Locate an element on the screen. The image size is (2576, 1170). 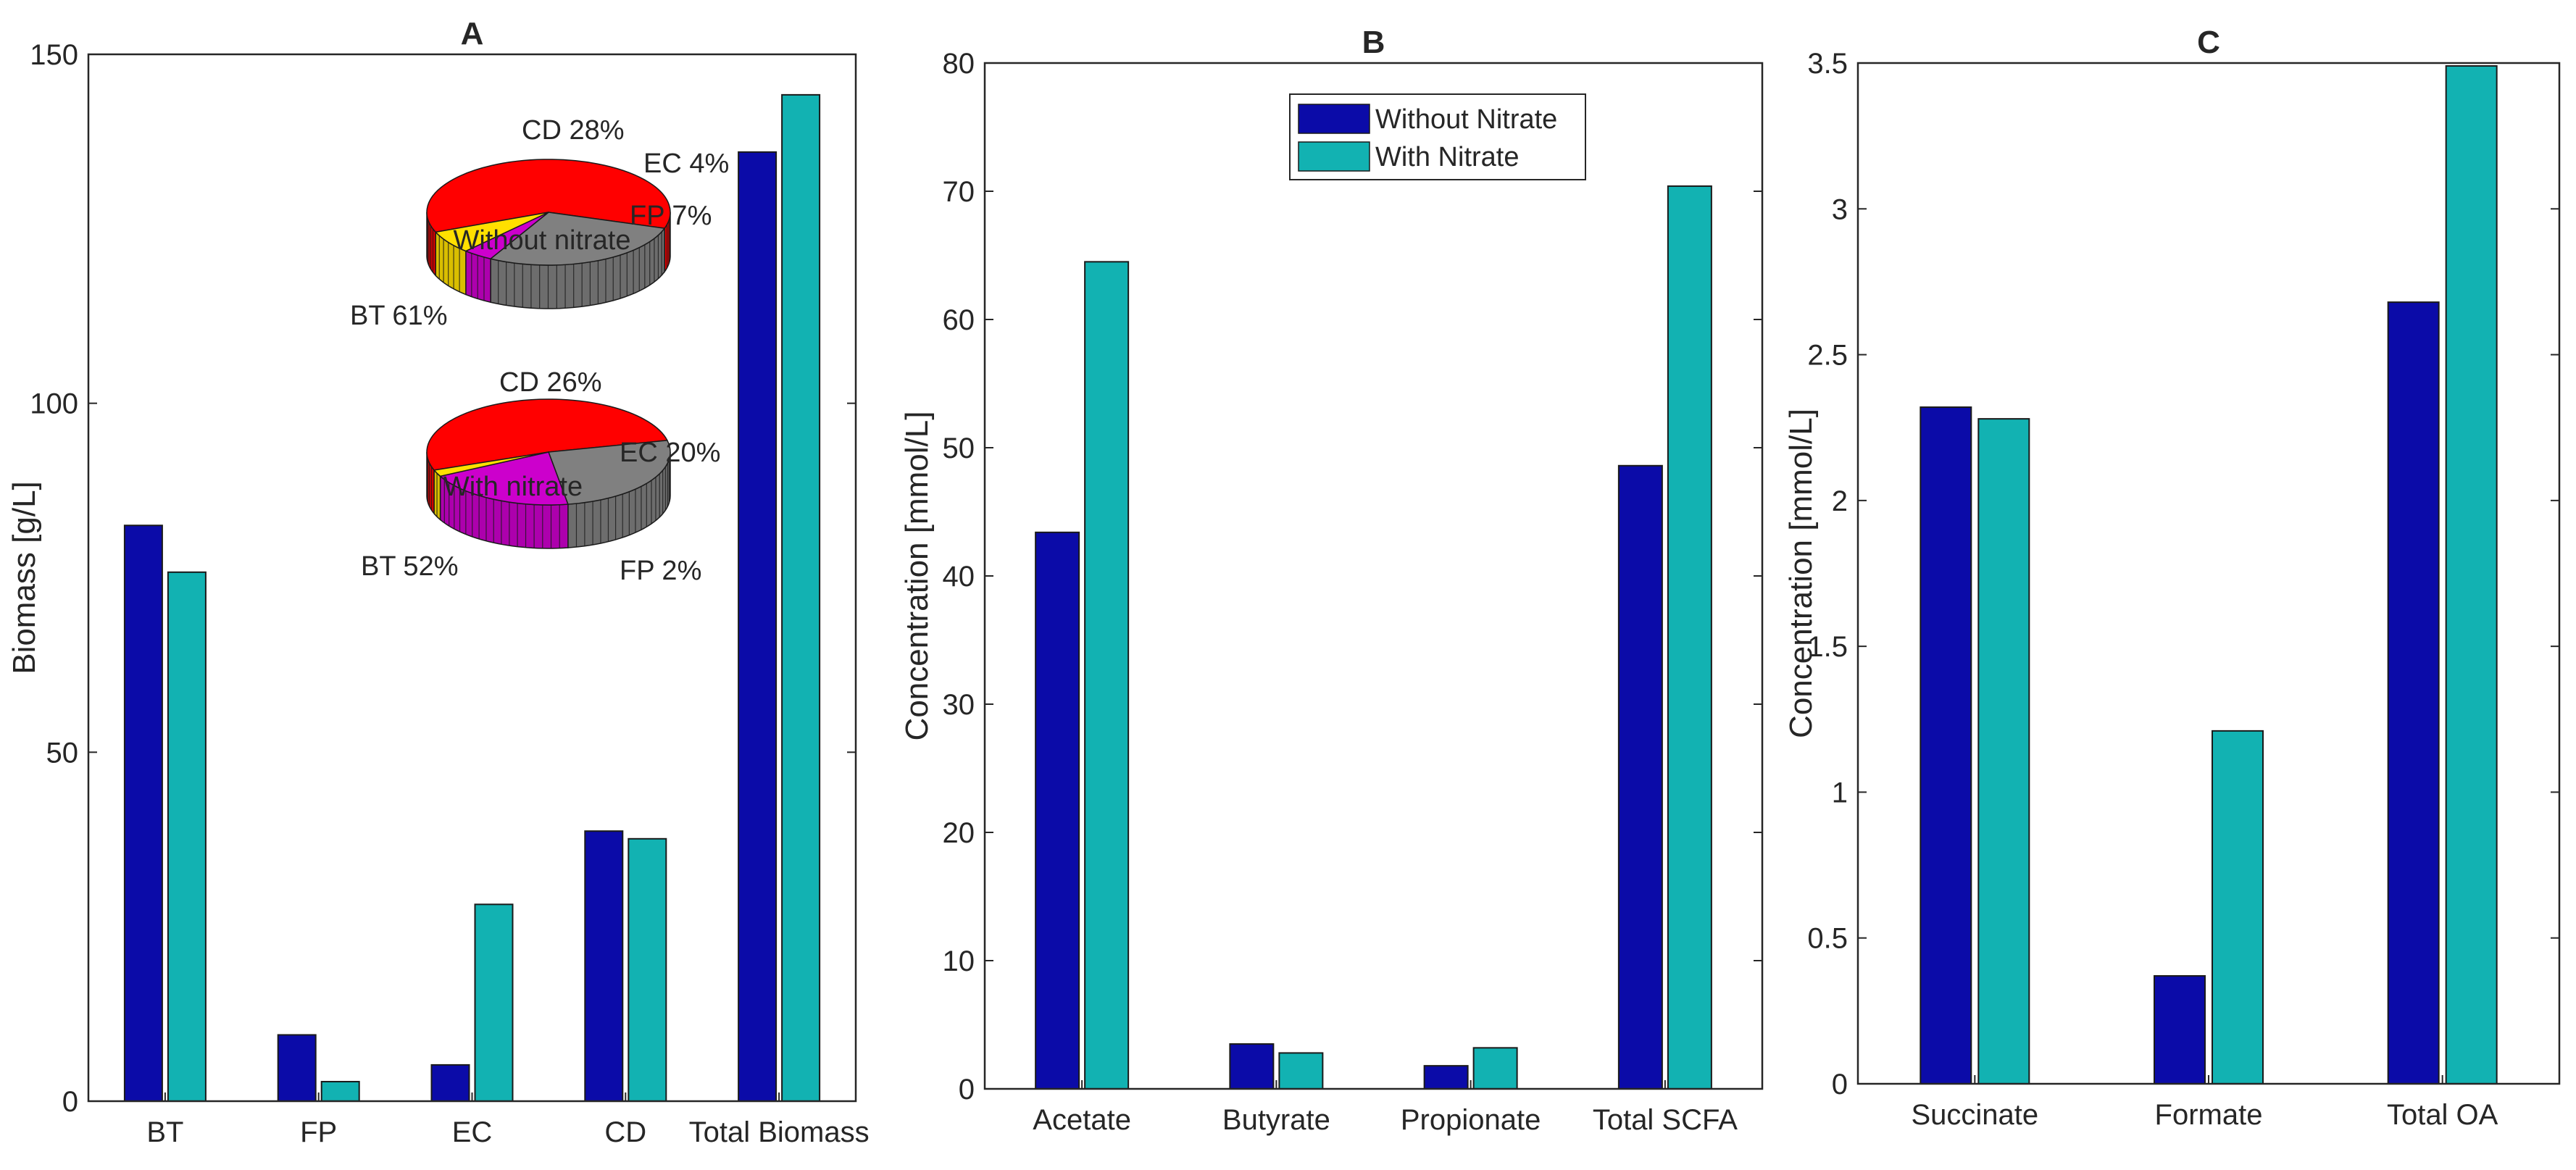
pie-label-ec: EC 20% is located at coordinates (670, 453).